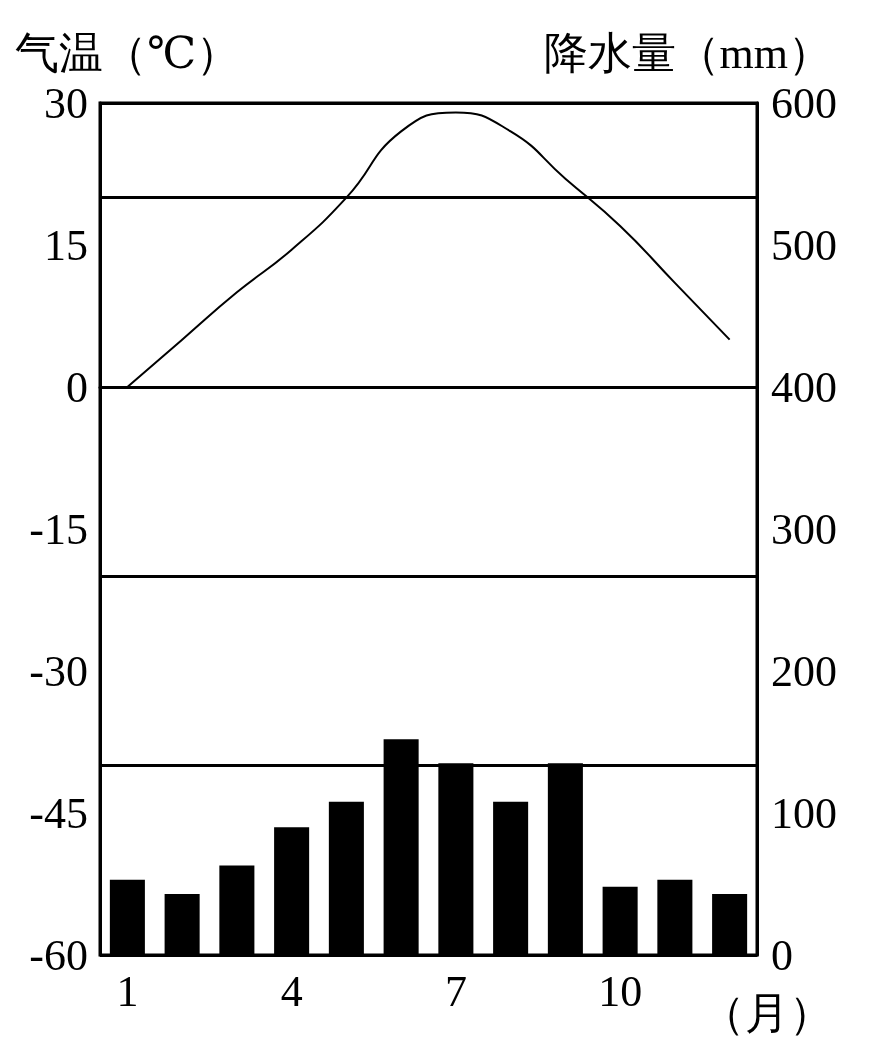  What do you see at coordinates (291, 991) in the screenshot?
I see `x-tick-label: 4` at bounding box center [291, 991].